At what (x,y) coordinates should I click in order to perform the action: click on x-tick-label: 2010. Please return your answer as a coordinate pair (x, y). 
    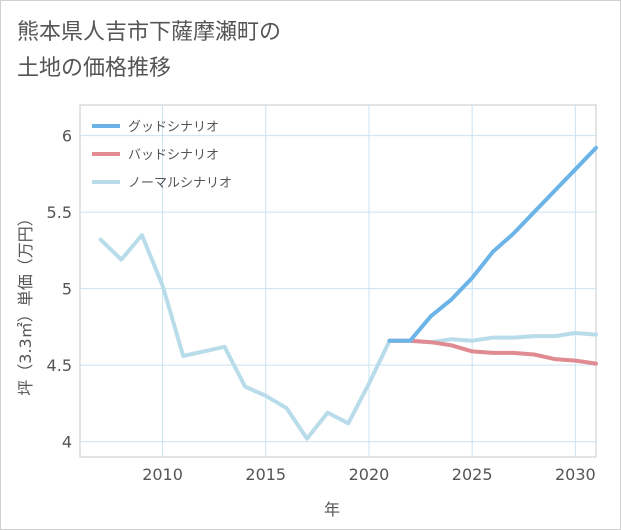
    Looking at the image, I should click on (162, 474).